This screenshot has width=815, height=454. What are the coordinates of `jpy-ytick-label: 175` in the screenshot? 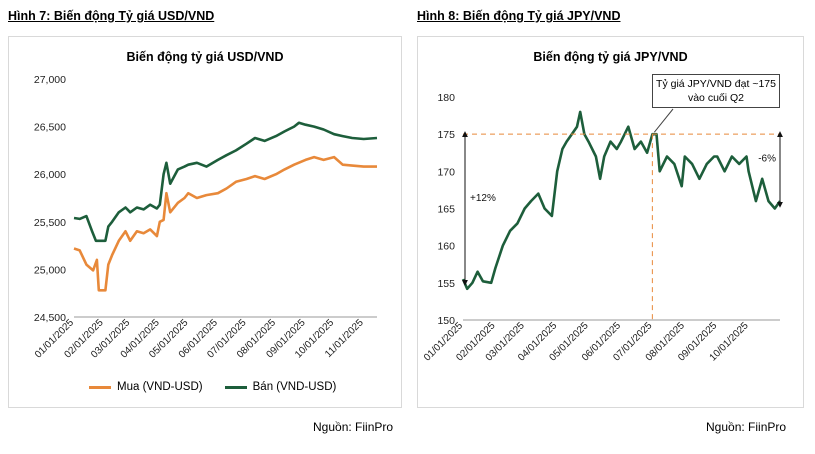 It's located at (446, 135).